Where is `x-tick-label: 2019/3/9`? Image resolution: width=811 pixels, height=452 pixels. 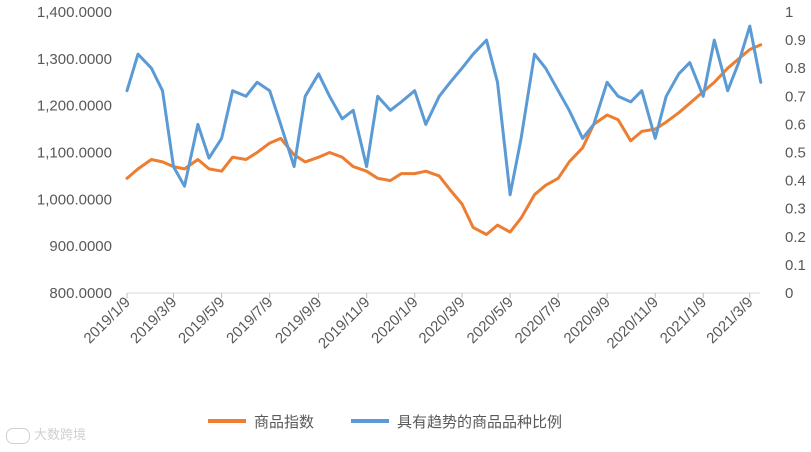 x-tick-label: 2019/3/9 is located at coordinates (153, 320).